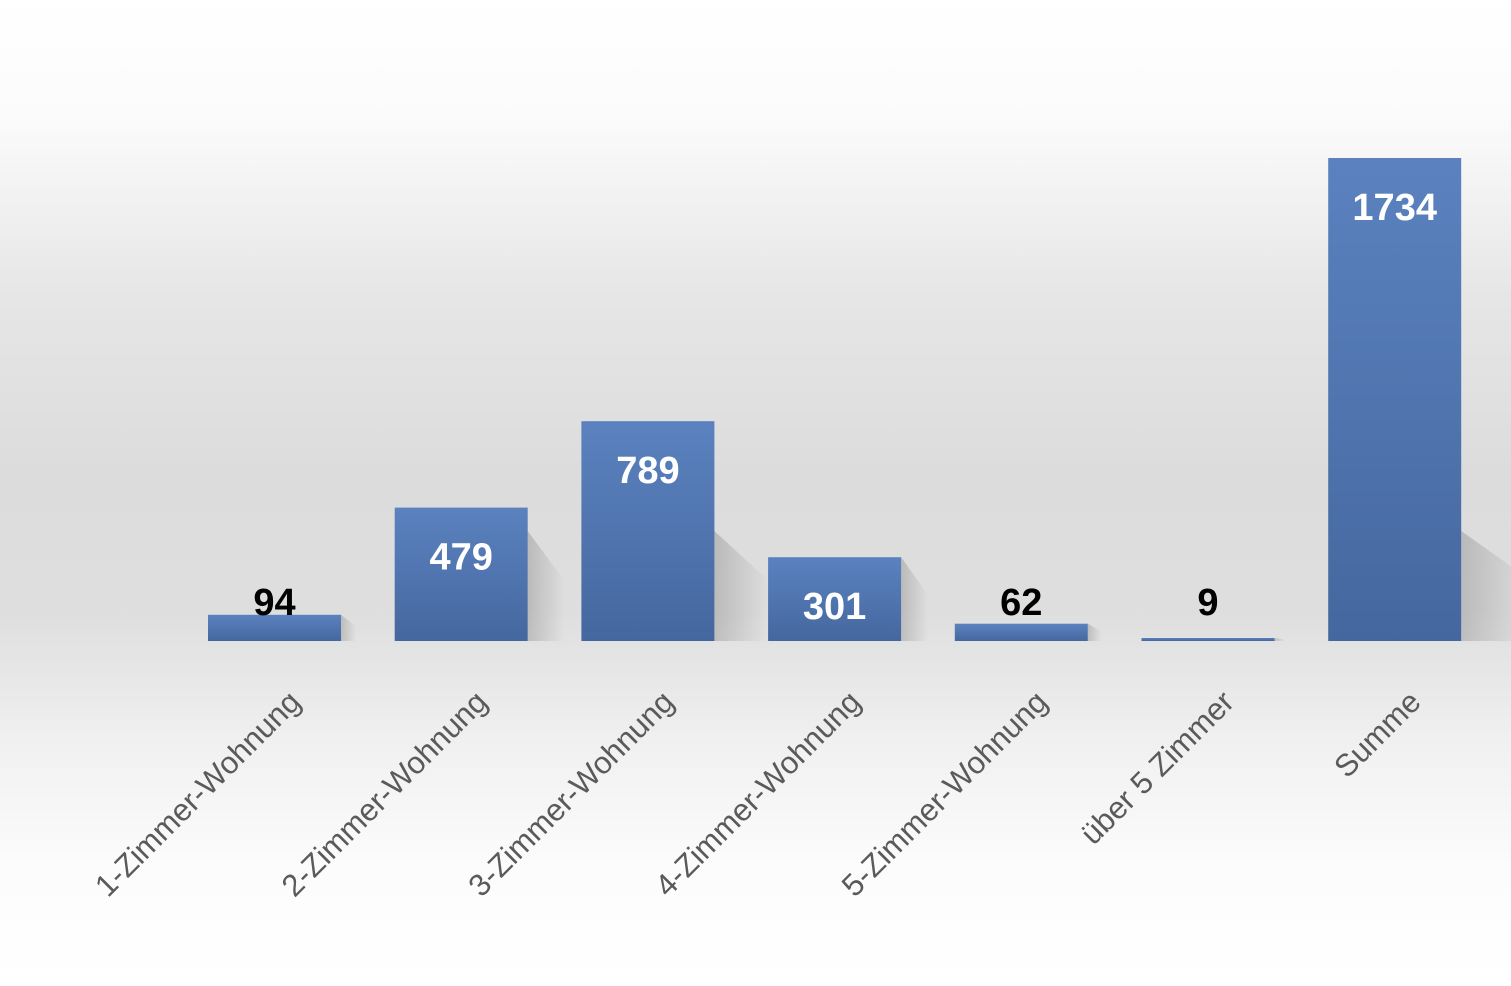 Image resolution: width=1511 pixels, height=986 pixels. I want to click on data-label: 479, so click(460, 558).